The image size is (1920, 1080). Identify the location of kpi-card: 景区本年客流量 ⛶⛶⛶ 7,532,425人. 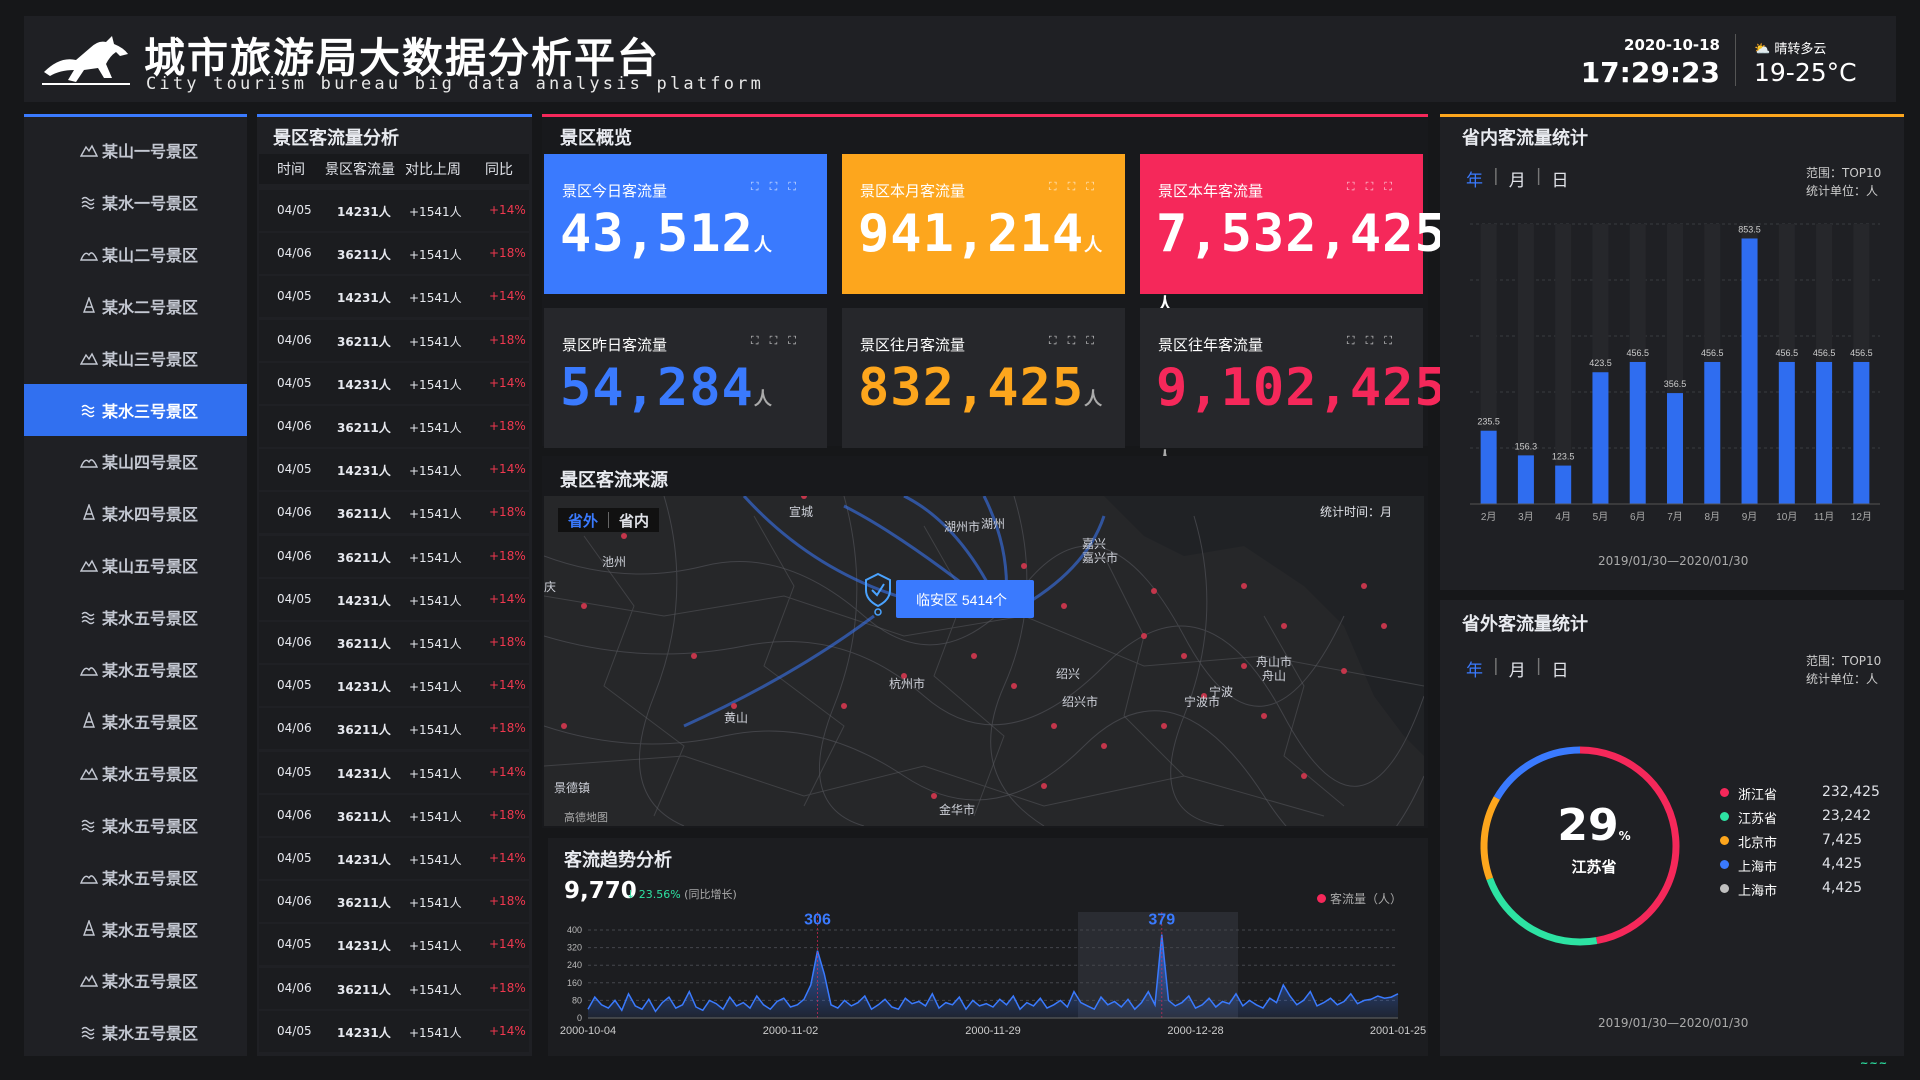
(1293, 235).